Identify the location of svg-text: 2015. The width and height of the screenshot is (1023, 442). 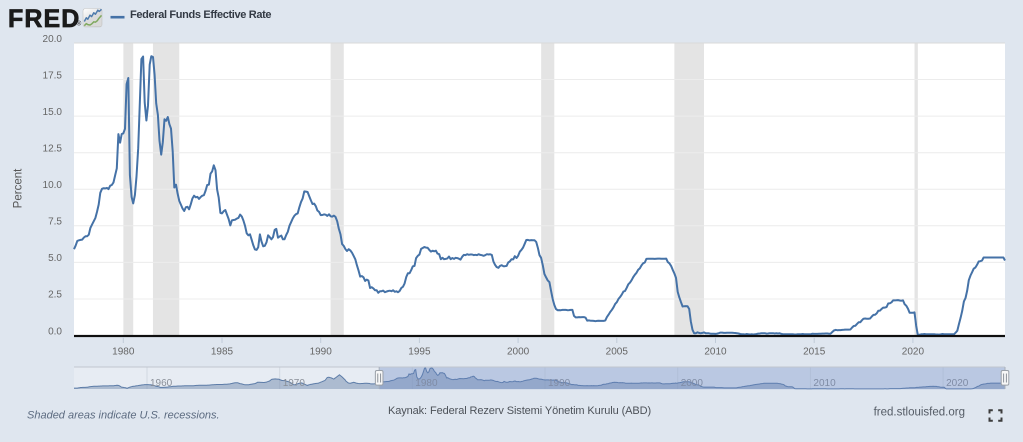
(814, 352).